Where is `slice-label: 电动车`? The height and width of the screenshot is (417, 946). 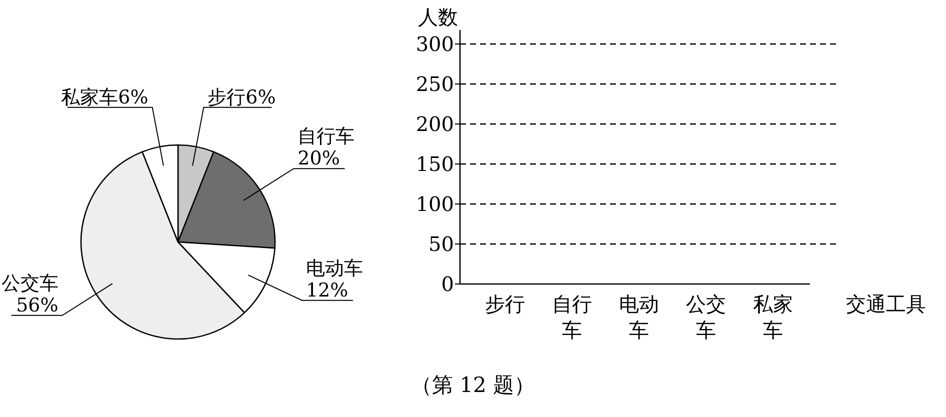
slice-label: 电动车 is located at coordinates (334, 268).